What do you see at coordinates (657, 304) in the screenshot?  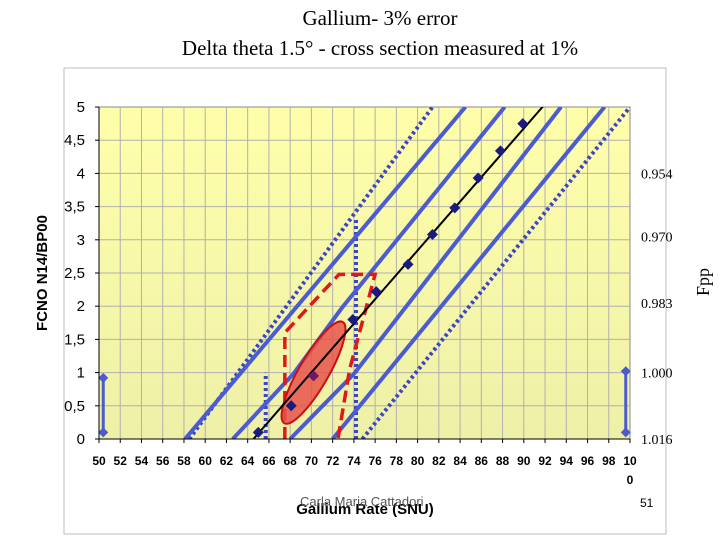 I see `fpp-tick-label: 0.983` at bounding box center [657, 304].